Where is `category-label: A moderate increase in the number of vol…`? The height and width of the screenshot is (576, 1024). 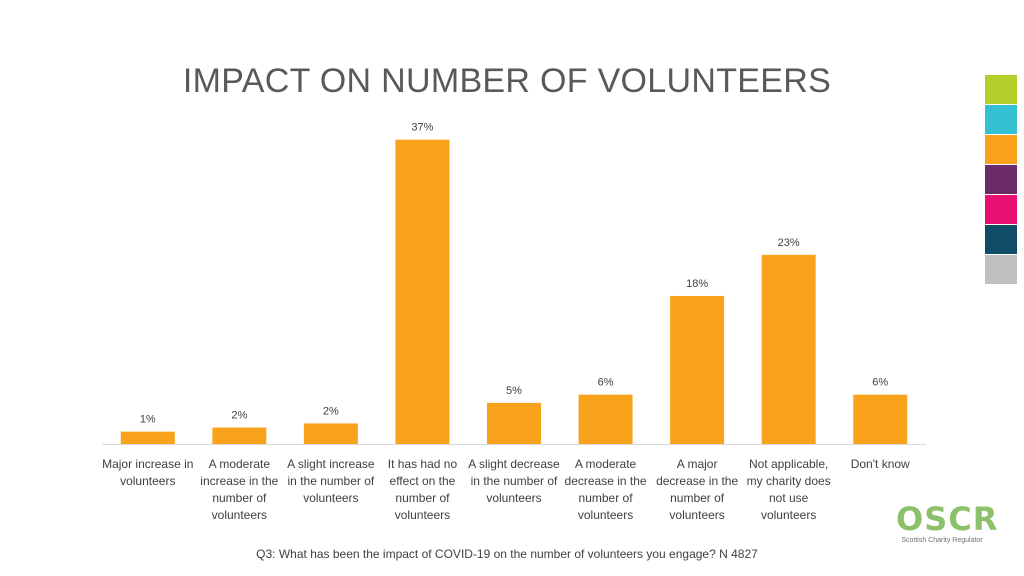
category-label: A moderate increase in the number of vol… is located at coordinates (239, 489).